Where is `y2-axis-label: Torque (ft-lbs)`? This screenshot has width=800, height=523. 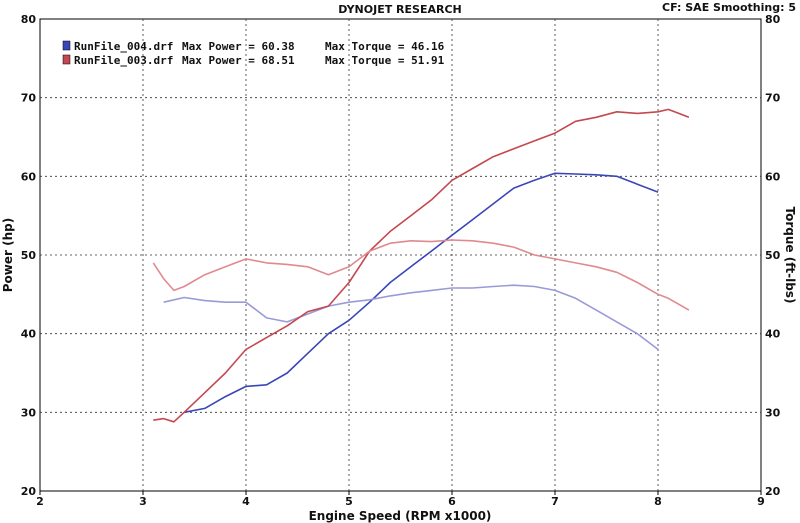
y2-axis-label: Torque (ft-lbs) is located at coordinates (790, 255).